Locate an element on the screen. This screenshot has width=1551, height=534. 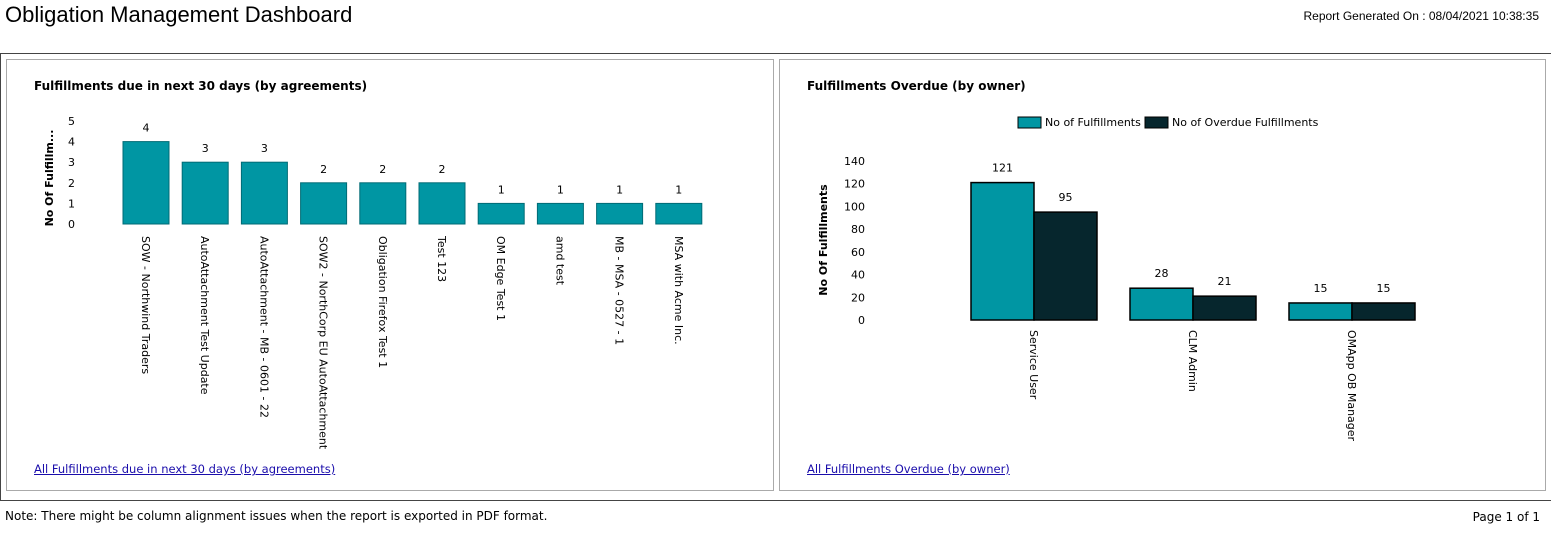
x-tick-label: SOW - Northwind Traders is located at coordinates (145, 305).